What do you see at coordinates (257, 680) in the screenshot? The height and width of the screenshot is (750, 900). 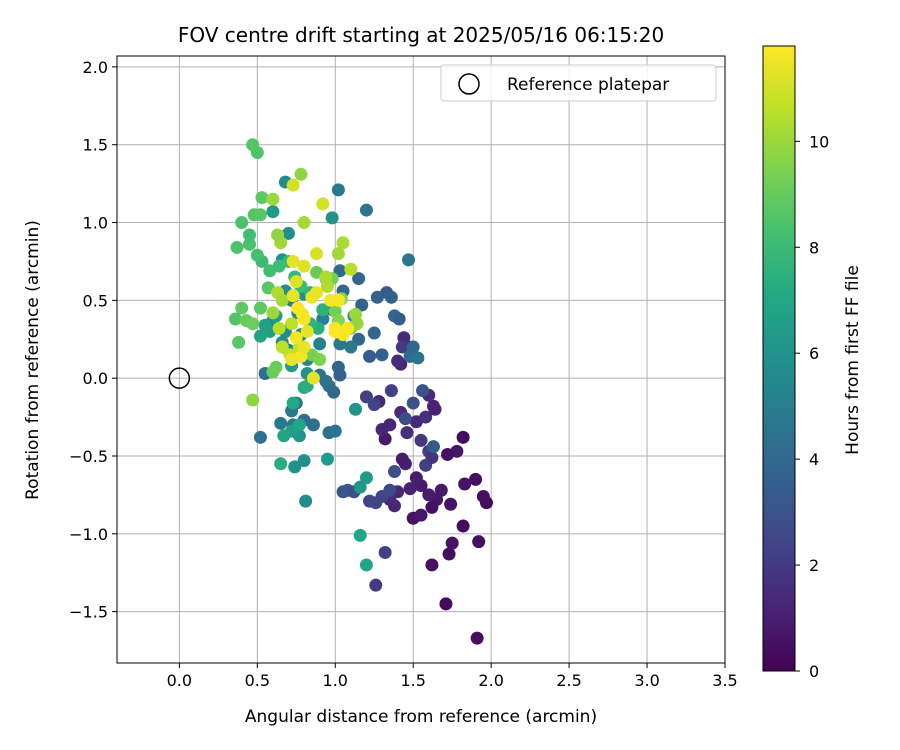 I see `x-tick-label: 0.5` at bounding box center [257, 680].